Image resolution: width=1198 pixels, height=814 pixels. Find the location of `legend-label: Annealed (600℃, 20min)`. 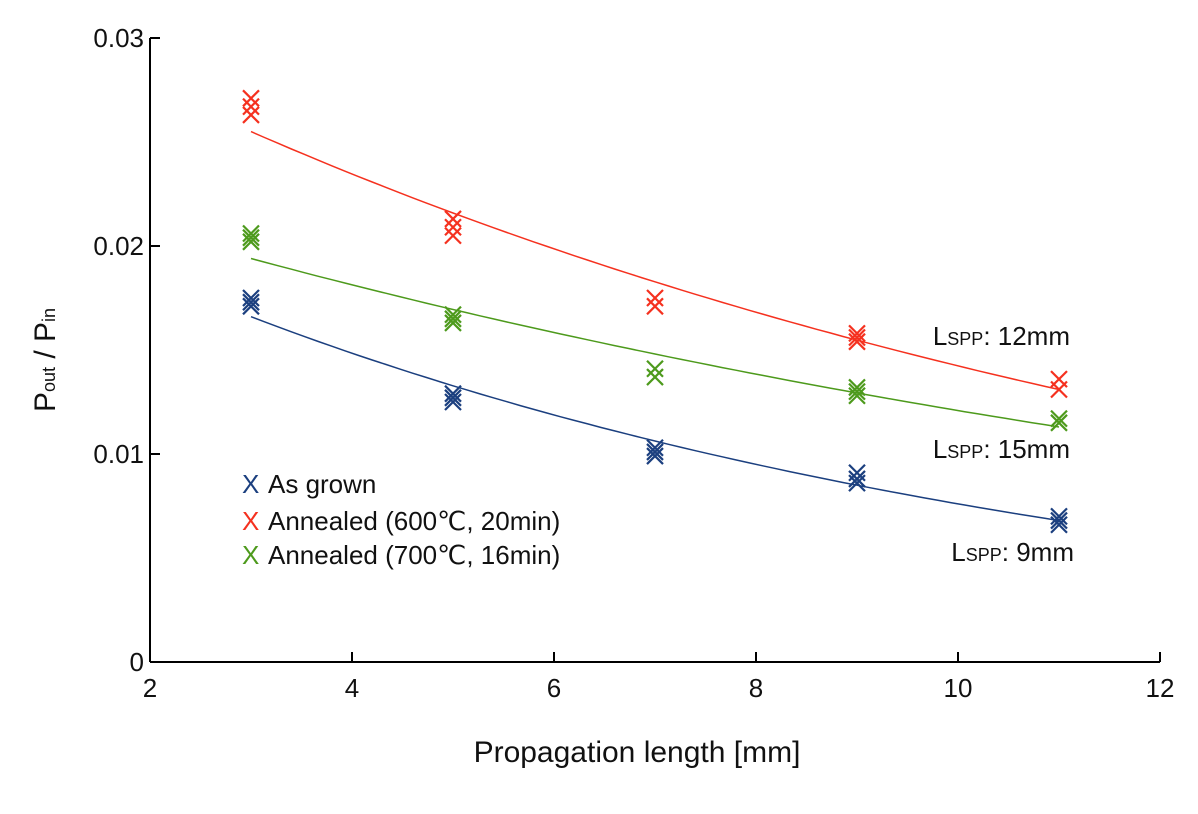

legend-label: Annealed (600℃, 20min) is located at coordinates (414, 521).